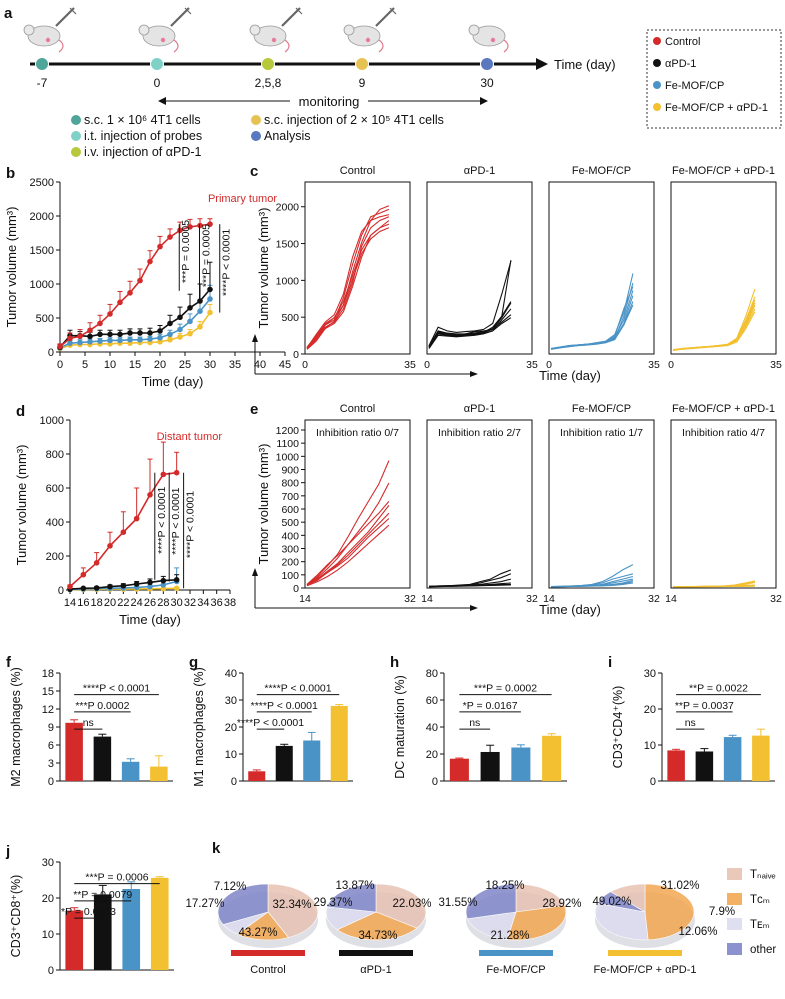 The width and height of the screenshot is (785, 999). Describe the element at coordinates (254, 171) in the screenshot. I see `panel-letter-c: c` at that location.